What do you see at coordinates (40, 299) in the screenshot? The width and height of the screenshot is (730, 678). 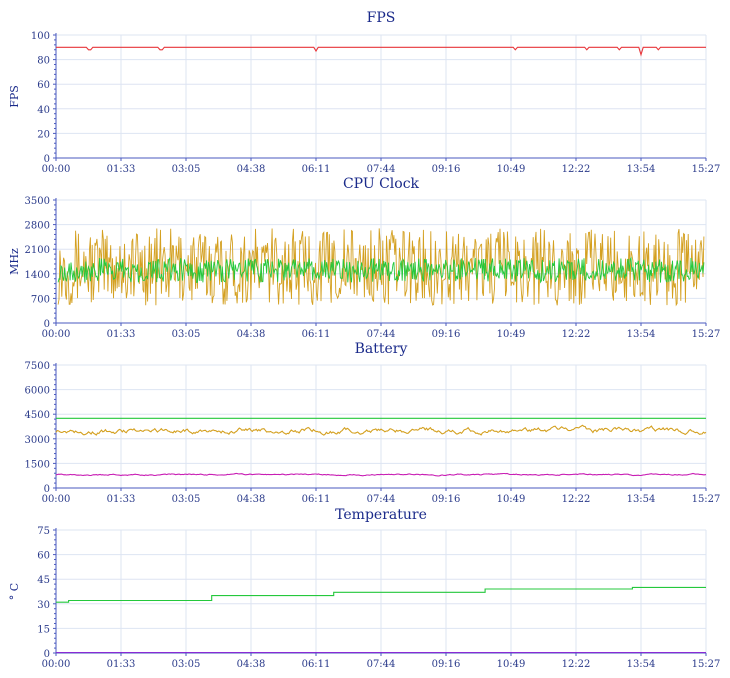 I see `y-tick-label: 700` at bounding box center [40, 299].